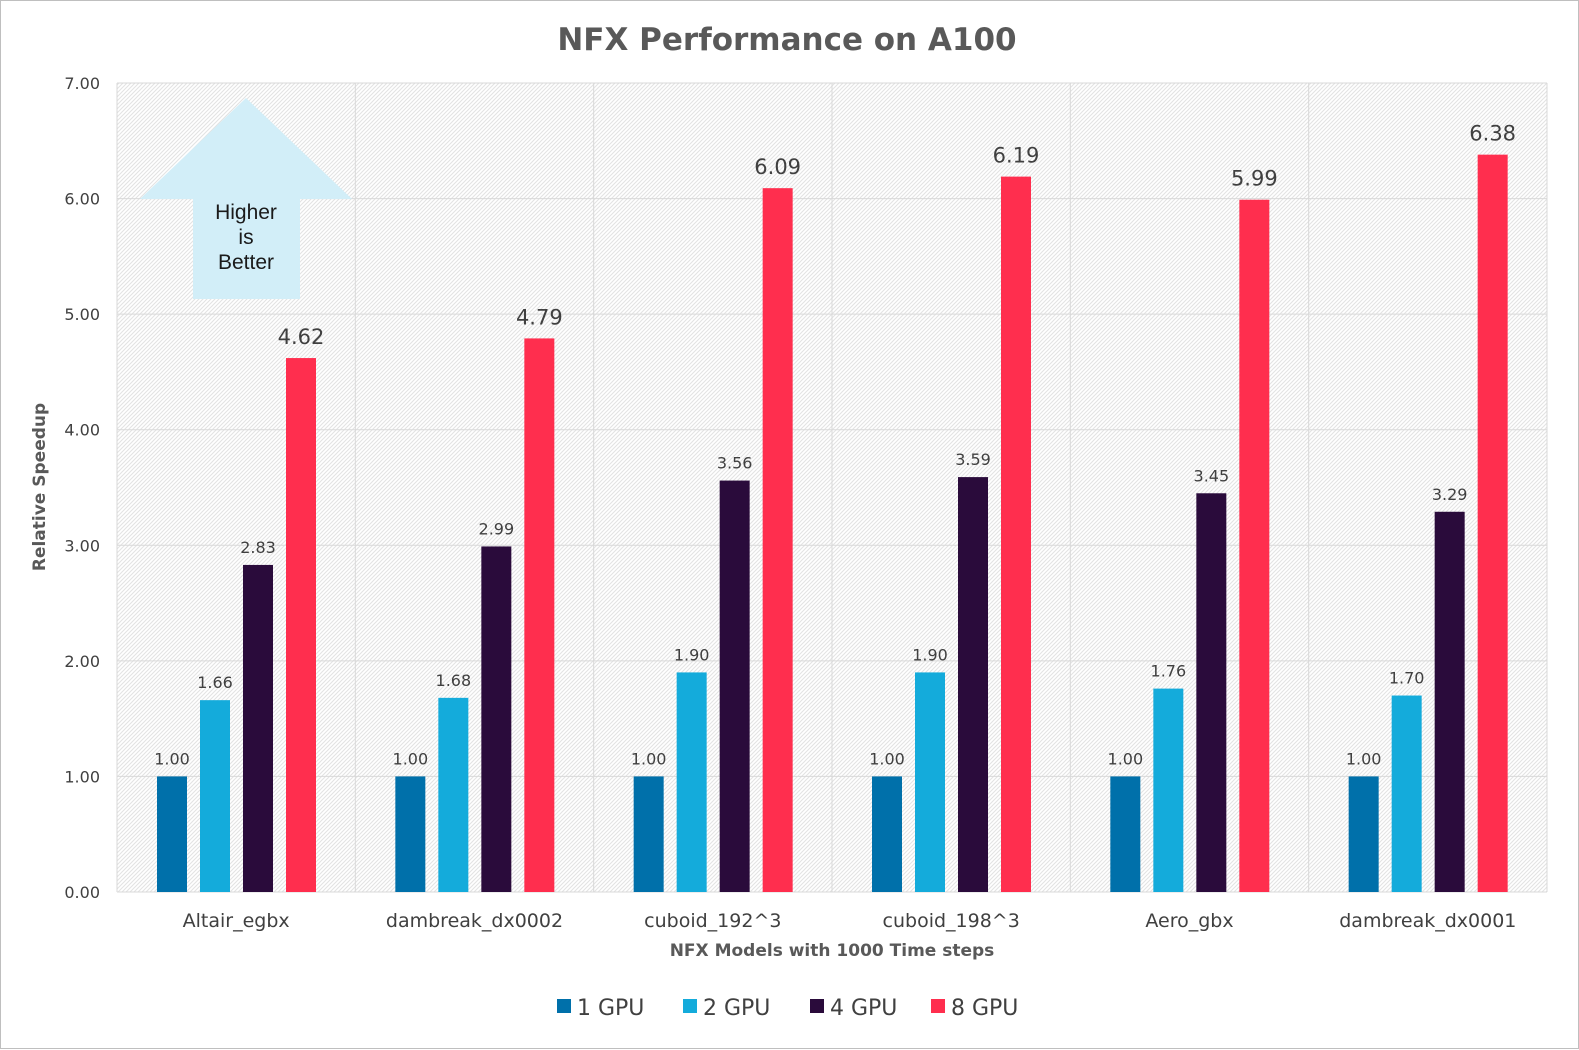 The width and height of the screenshot is (1579, 1050). Describe the element at coordinates (301, 337) in the screenshot. I see `data-label: 4.62` at that location.